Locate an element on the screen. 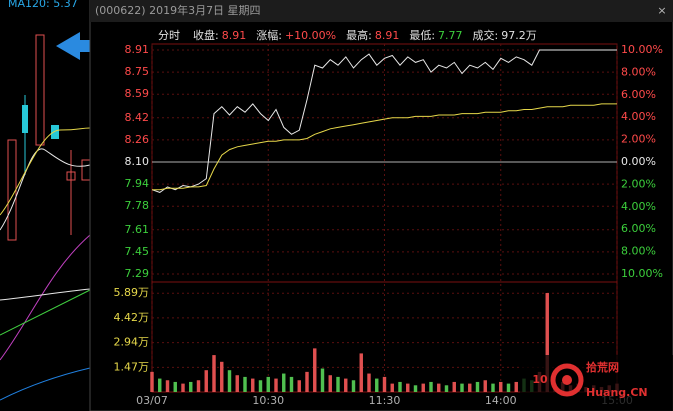 This screenshot has height=411, width=673. y-tick-label: 1.47万 is located at coordinates (132, 366).